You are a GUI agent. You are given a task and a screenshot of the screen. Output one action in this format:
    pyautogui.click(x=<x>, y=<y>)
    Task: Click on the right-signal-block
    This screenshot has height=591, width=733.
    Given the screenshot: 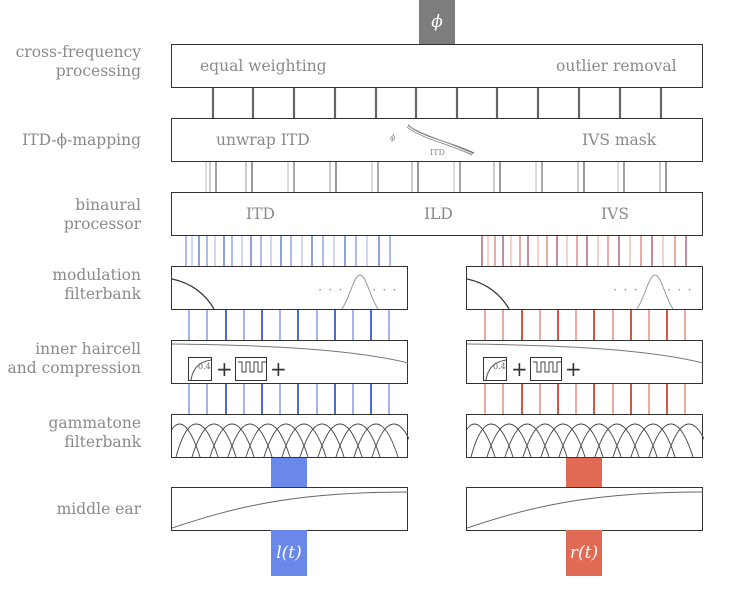 What is the action you would take?
    pyautogui.click(x=584, y=473)
    